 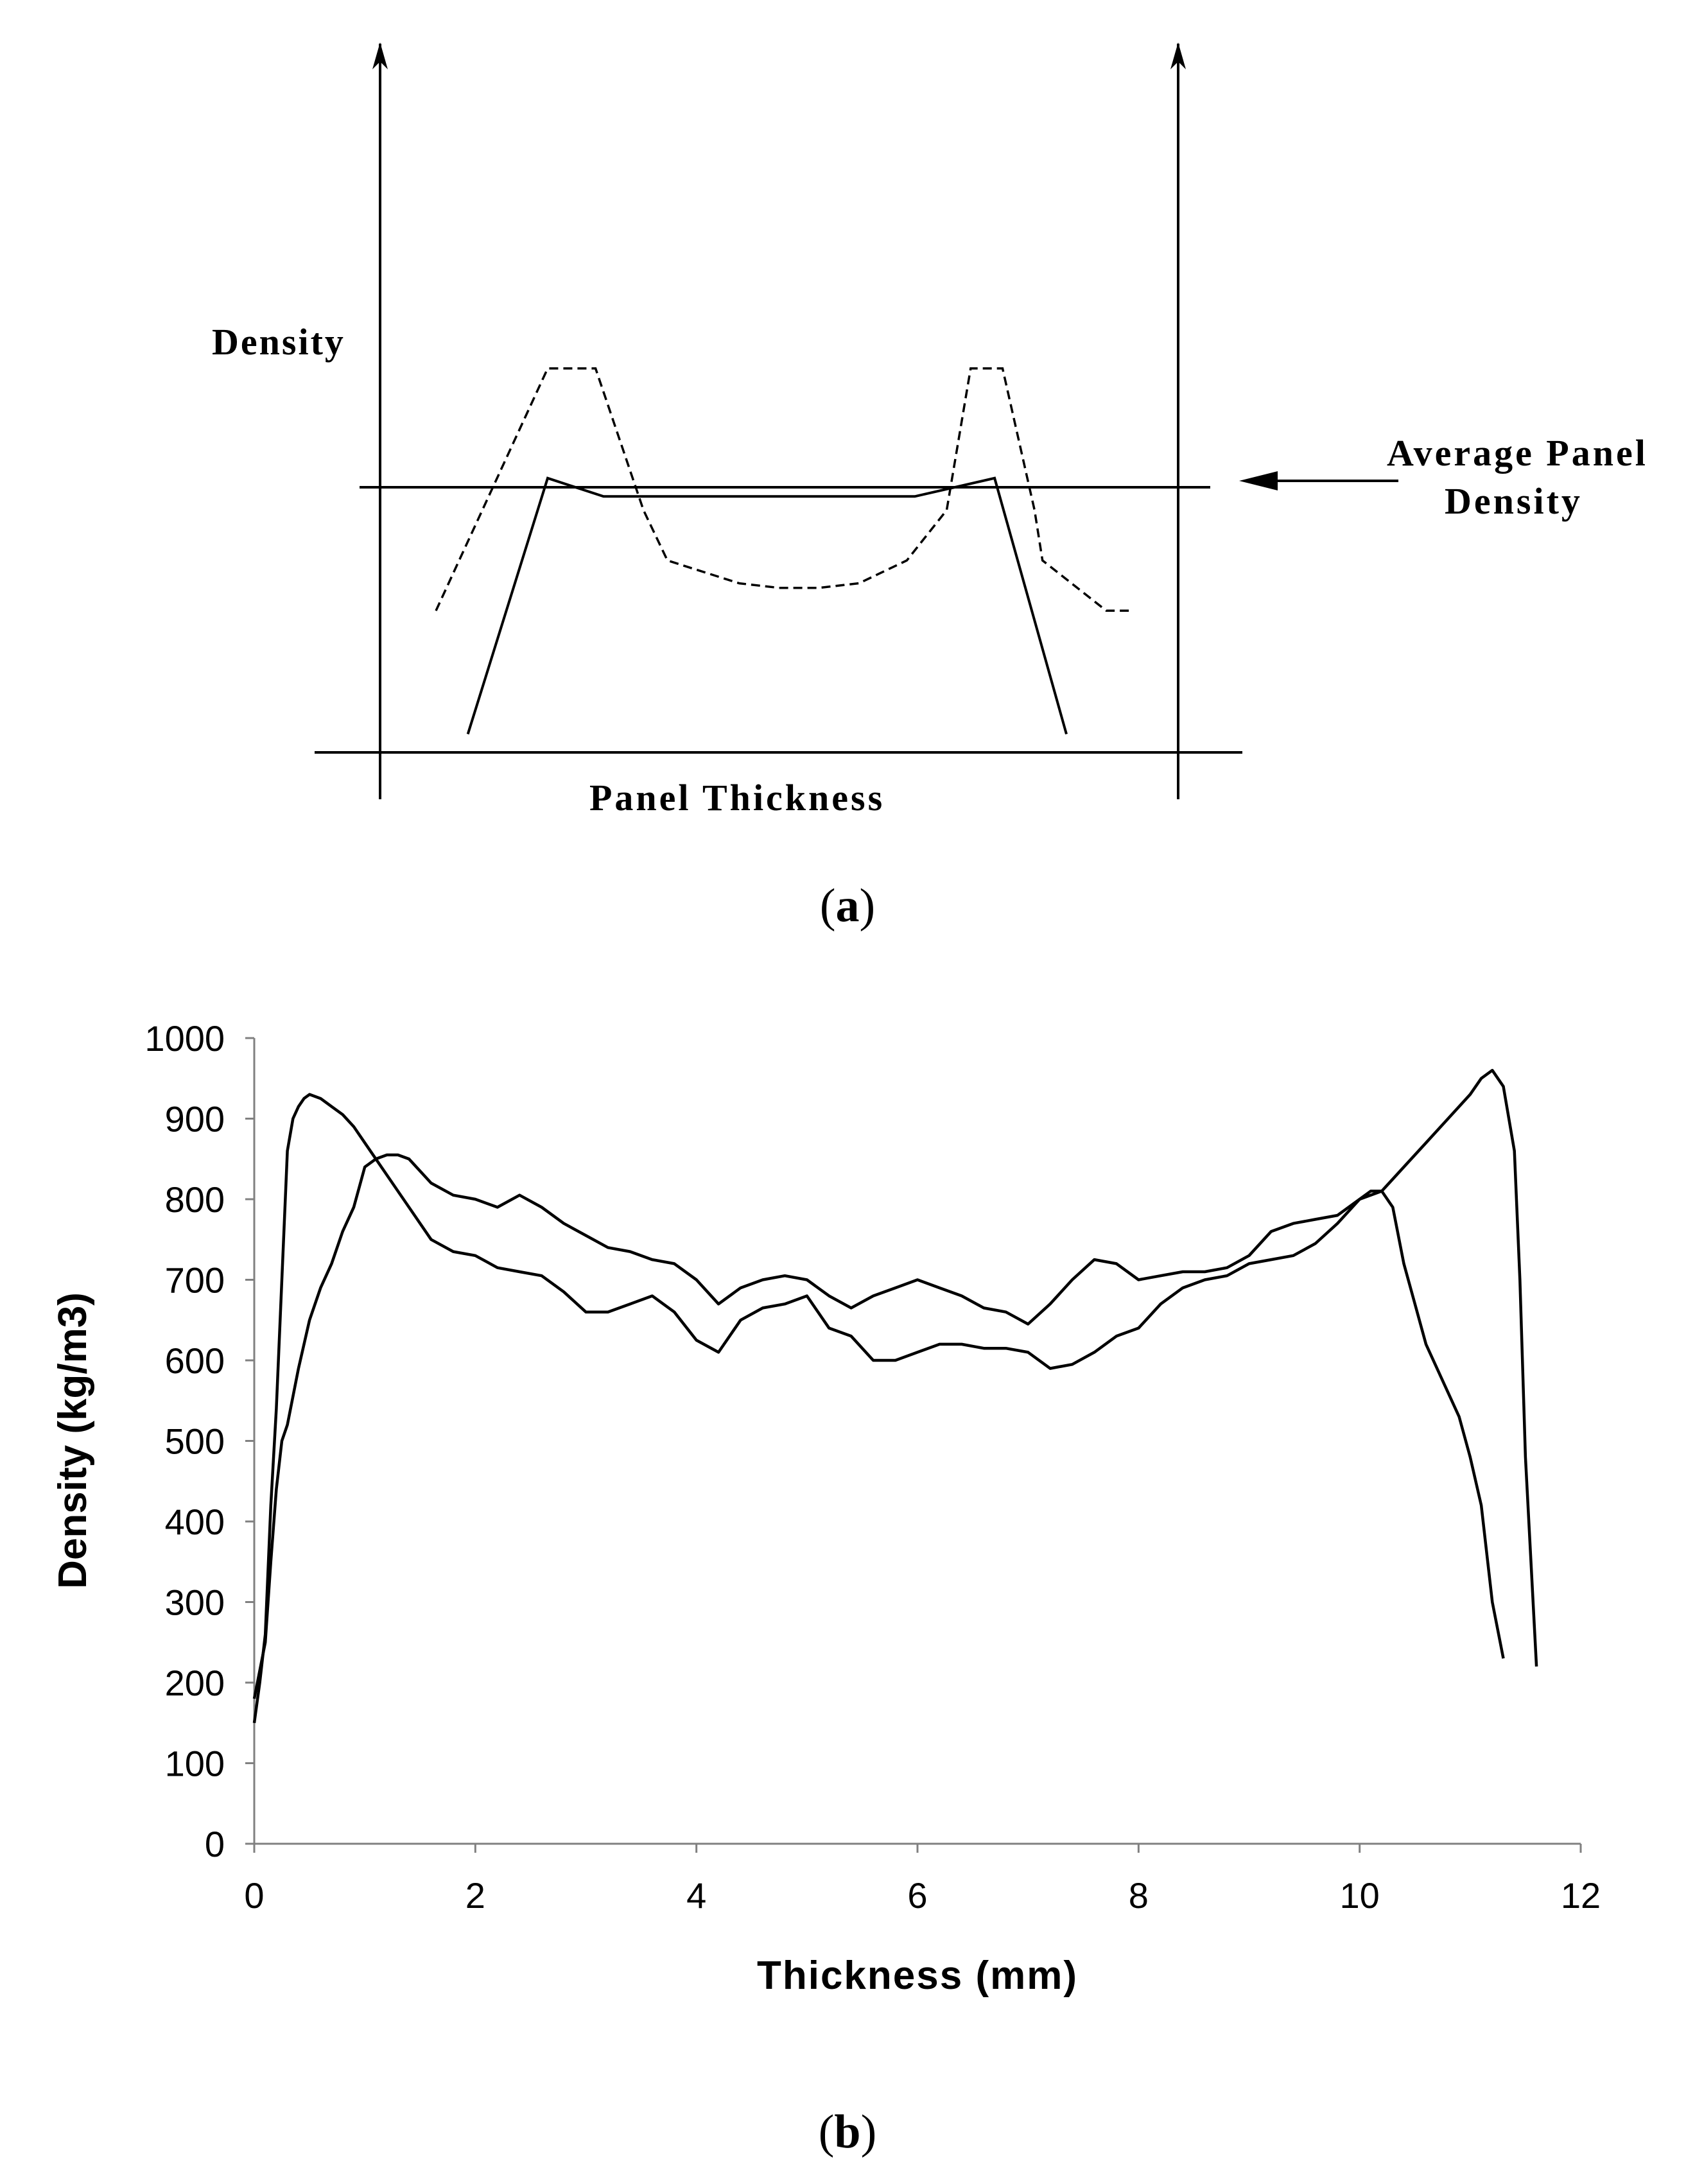 I want to click on y-tick-label: 500, so click(x=195, y=1441).